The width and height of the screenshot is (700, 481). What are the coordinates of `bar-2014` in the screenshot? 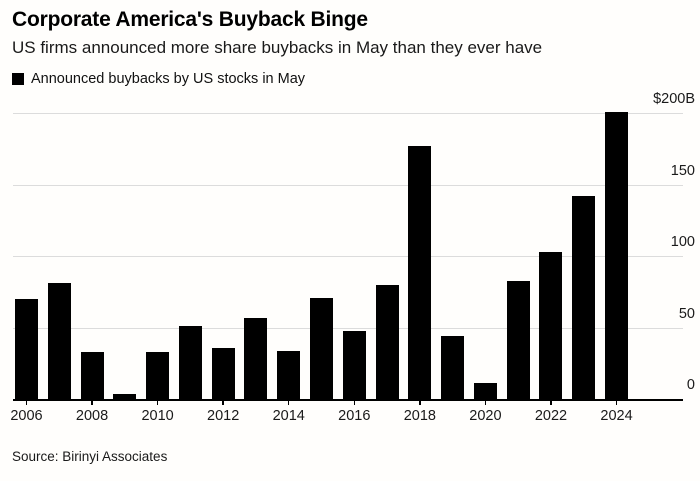 It's located at (289, 375).